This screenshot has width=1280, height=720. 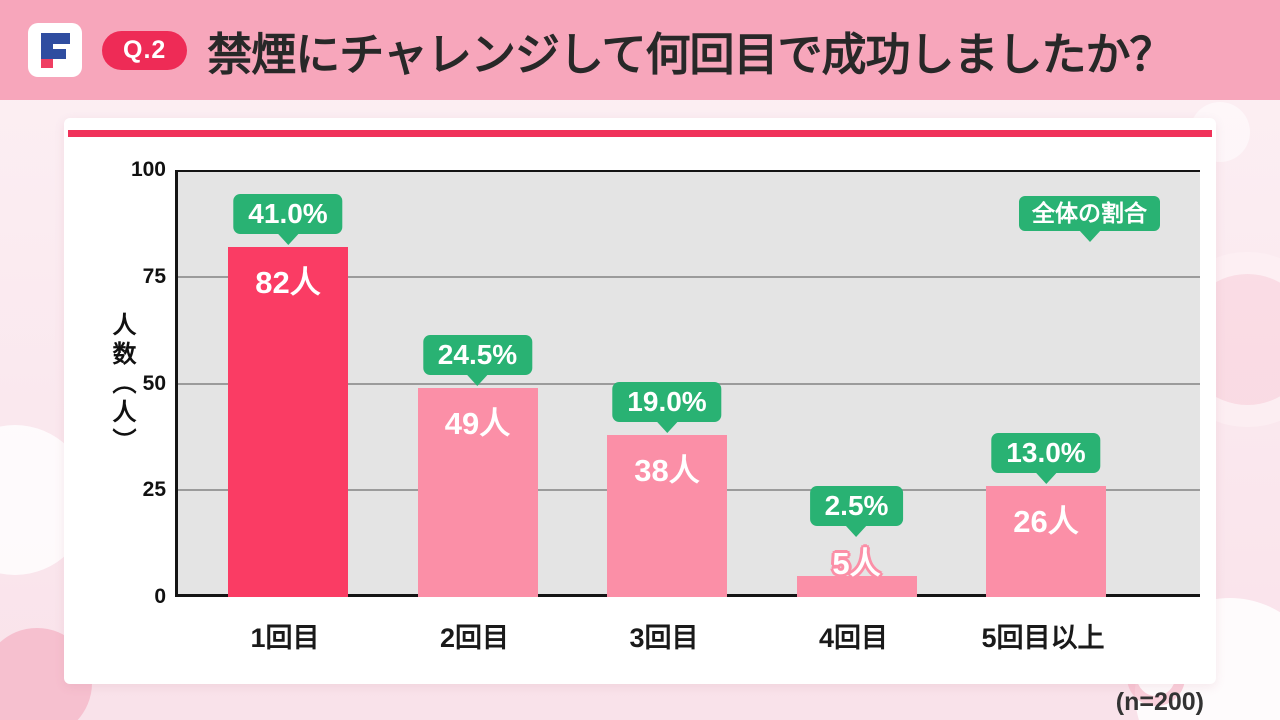 What do you see at coordinates (121, 384) in the screenshot?
I see `y-axis-title: 人数（人）` at bounding box center [121, 384].